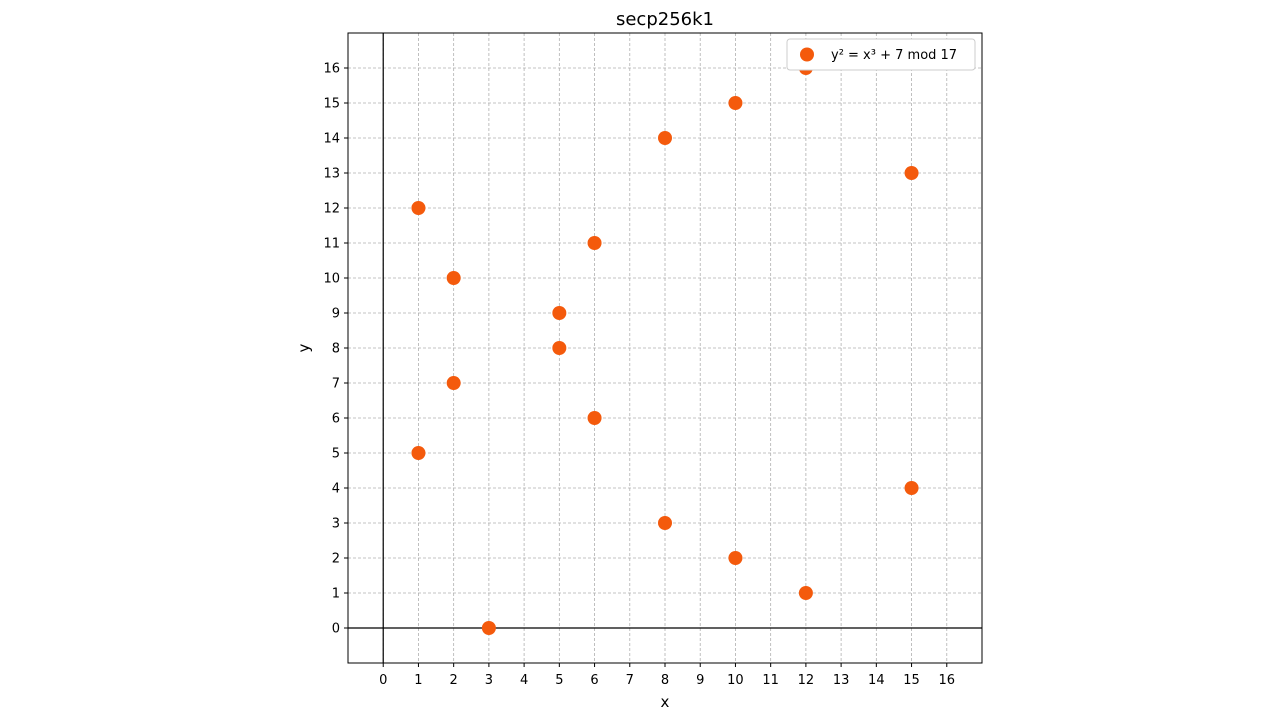 The width and height of the screenshot is (1280, 724). Describe the element at coordinates (331, 209) in the screenshot. I see `y-tick-label: 12` at that location.